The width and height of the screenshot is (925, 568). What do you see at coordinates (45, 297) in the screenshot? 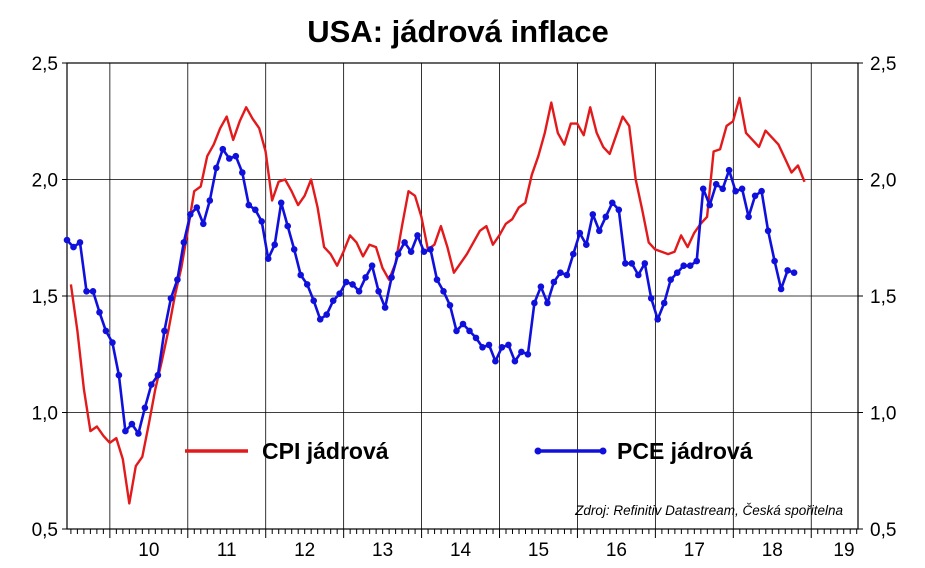
I see `y-tick-label-left: 1,5` at bounding box center [45, 297].